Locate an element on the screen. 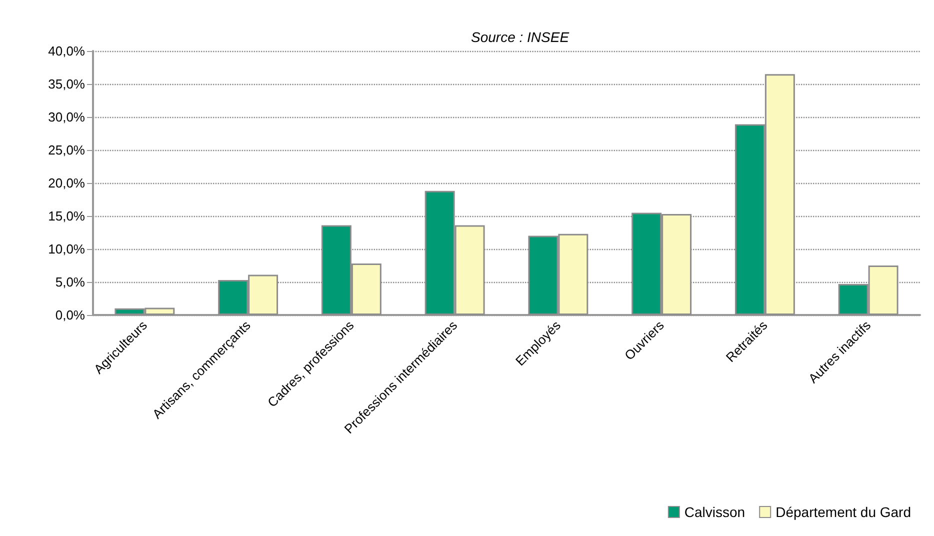 Image resolution: width=934 pixels, height=536 pixels. legend-label: Calvisson is located at coordinates (715, 512).